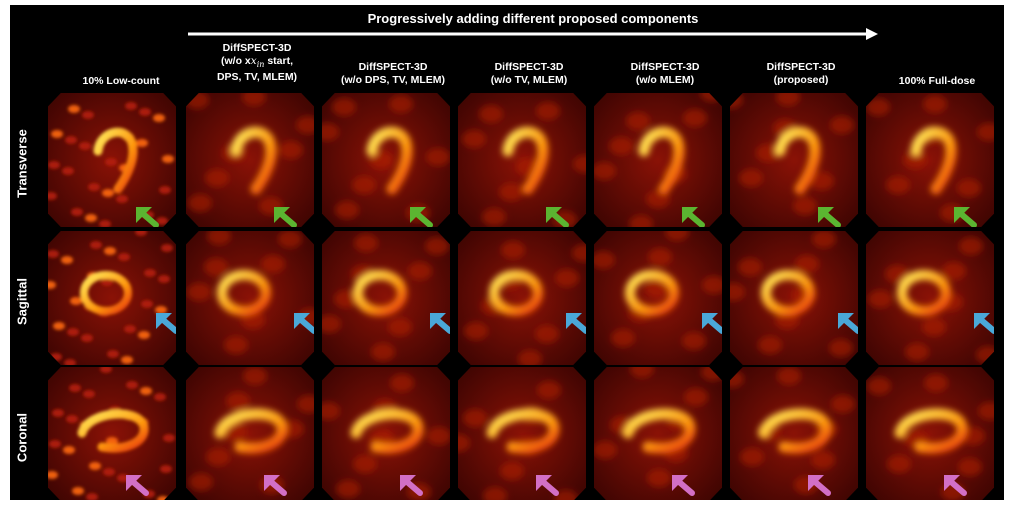 The width and height of the screenshot is (1014, 508). Describe the element at coordinates (522, 298) in the screenshot. I see `image-sagittal-notv` at that location.